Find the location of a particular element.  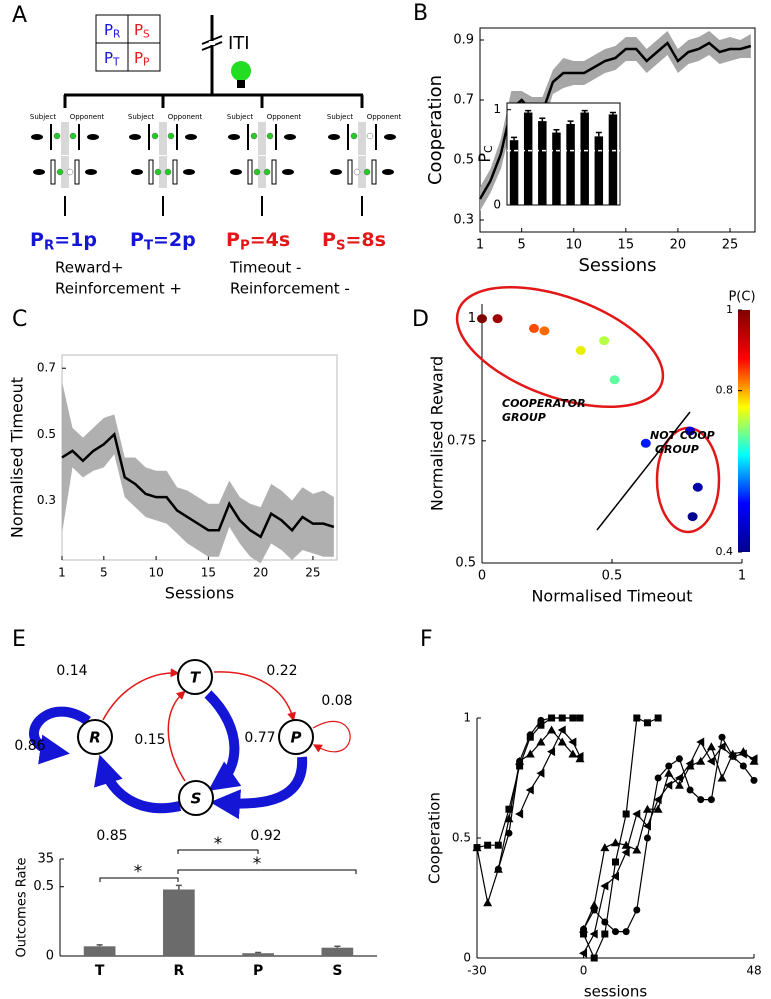

x-tick-label: R is located at coordinates (178, 971).